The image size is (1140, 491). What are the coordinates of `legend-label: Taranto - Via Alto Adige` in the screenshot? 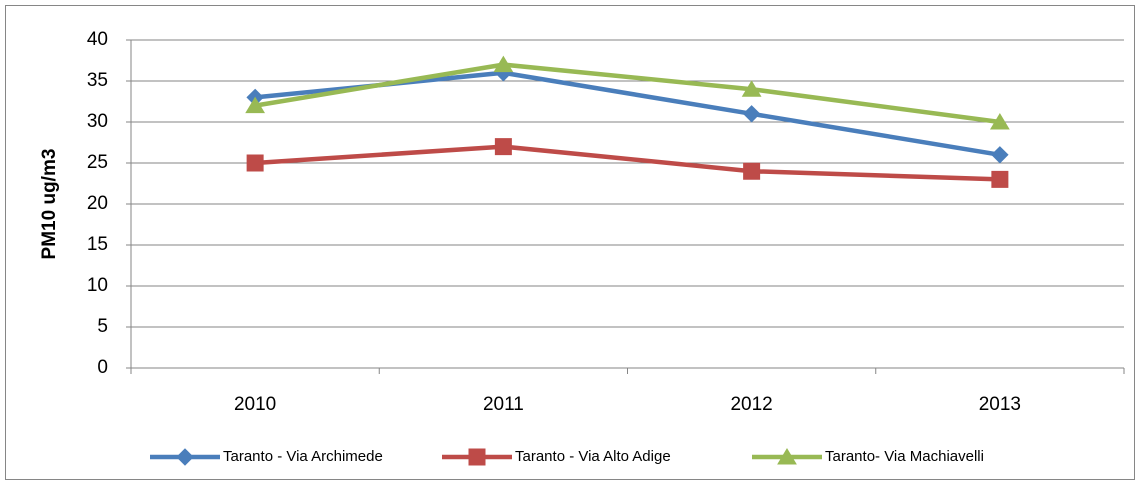 It's located at (593, 456).